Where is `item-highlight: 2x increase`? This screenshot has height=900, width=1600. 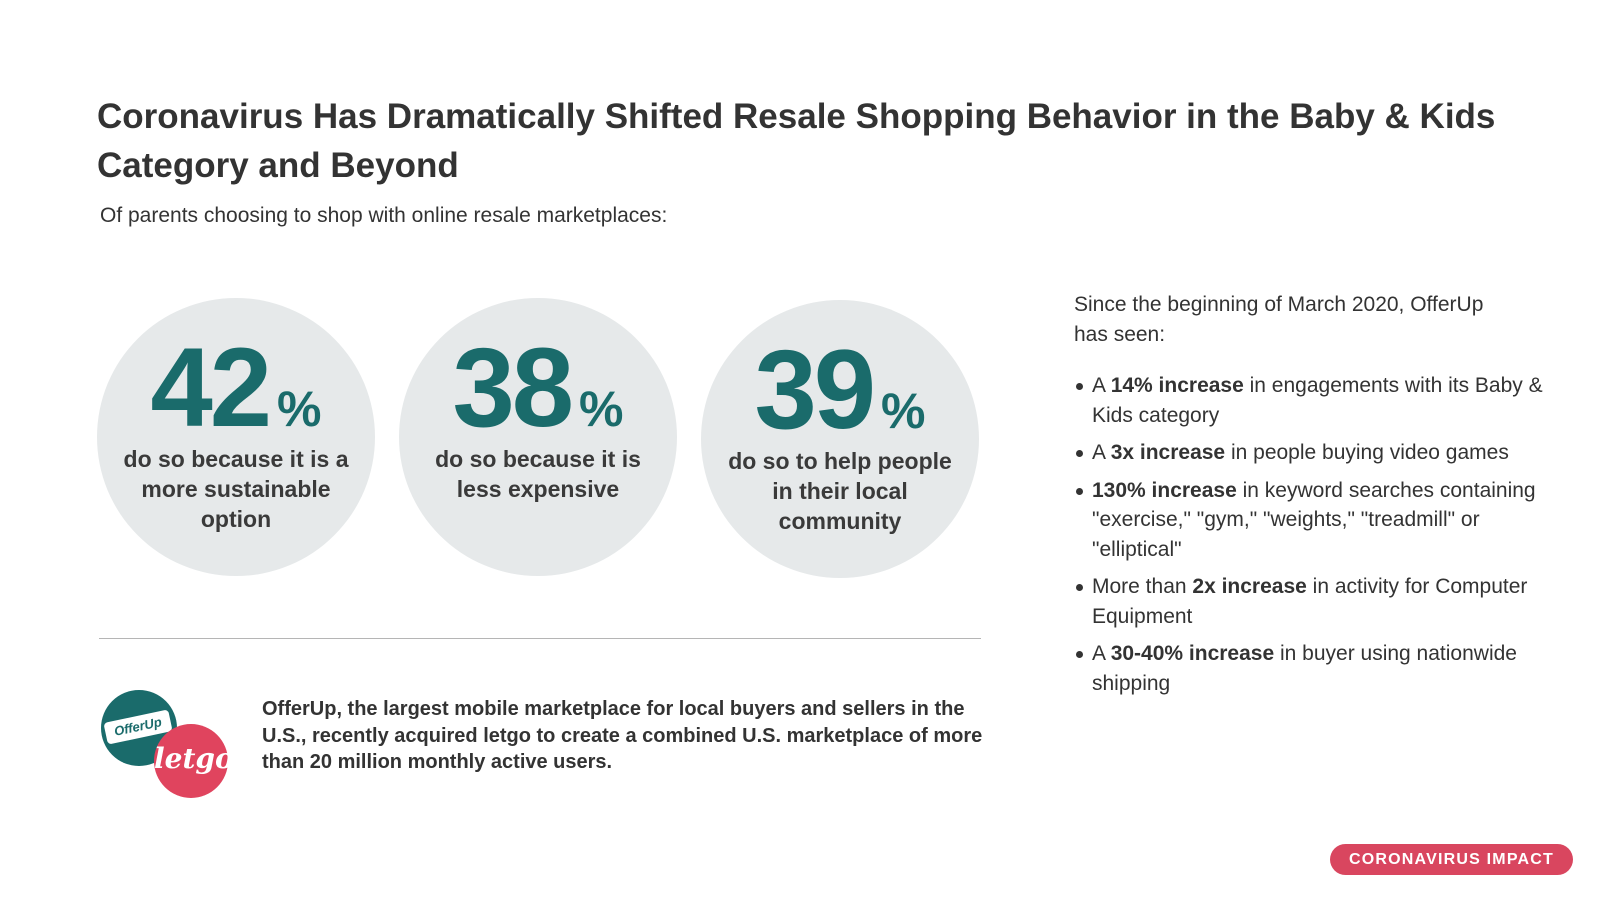 item-highlight: 2x increase is located at coordinates (1249, 586).